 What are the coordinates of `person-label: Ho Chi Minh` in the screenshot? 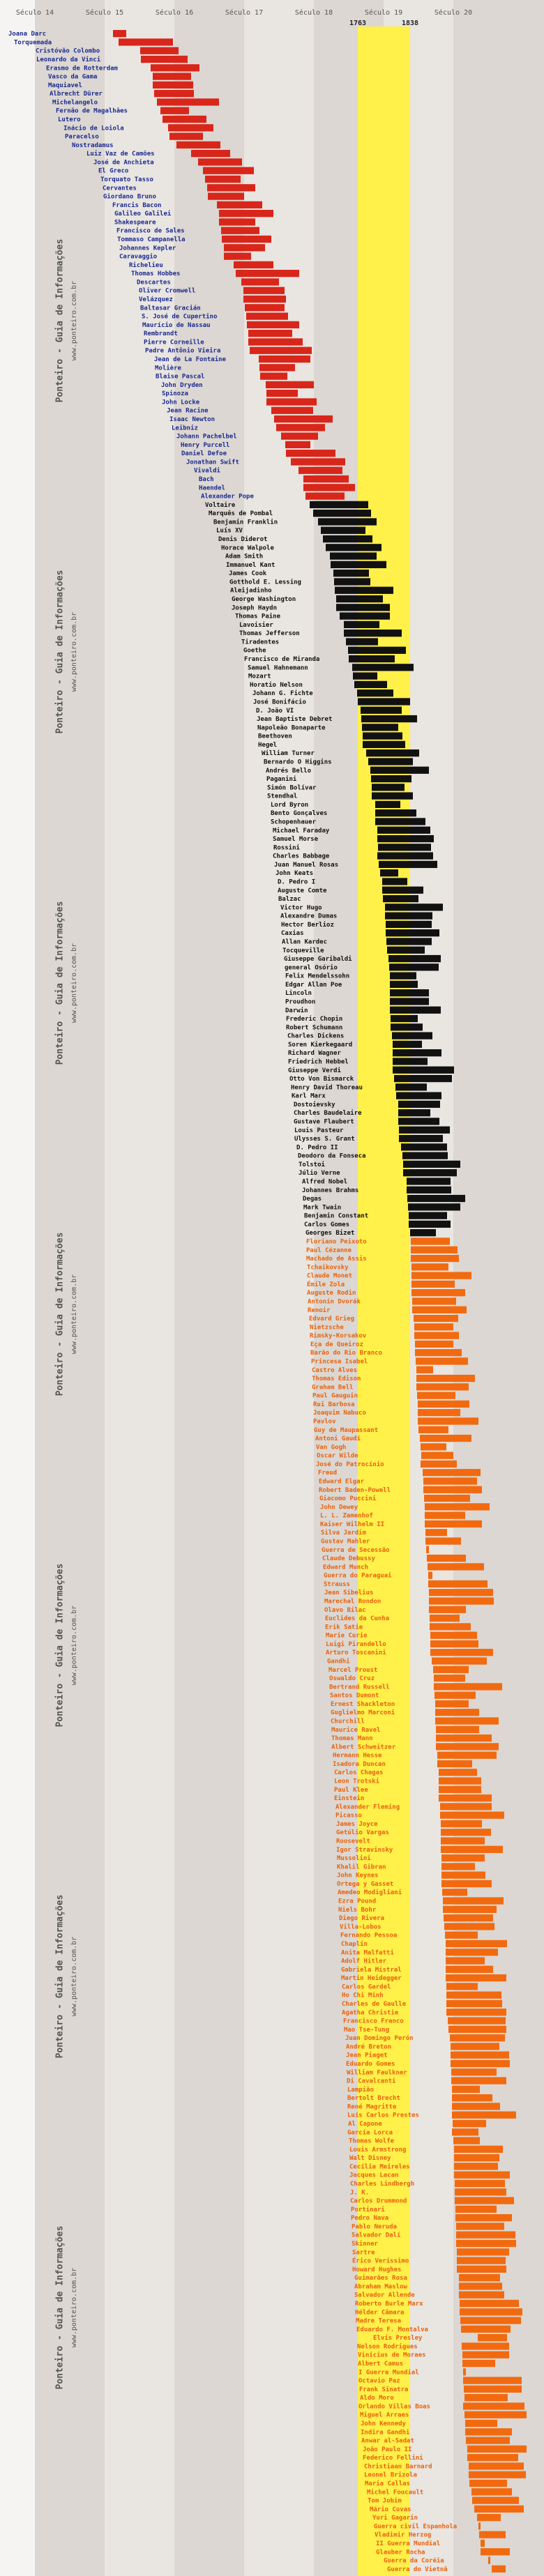 It's located at (363, 1996).